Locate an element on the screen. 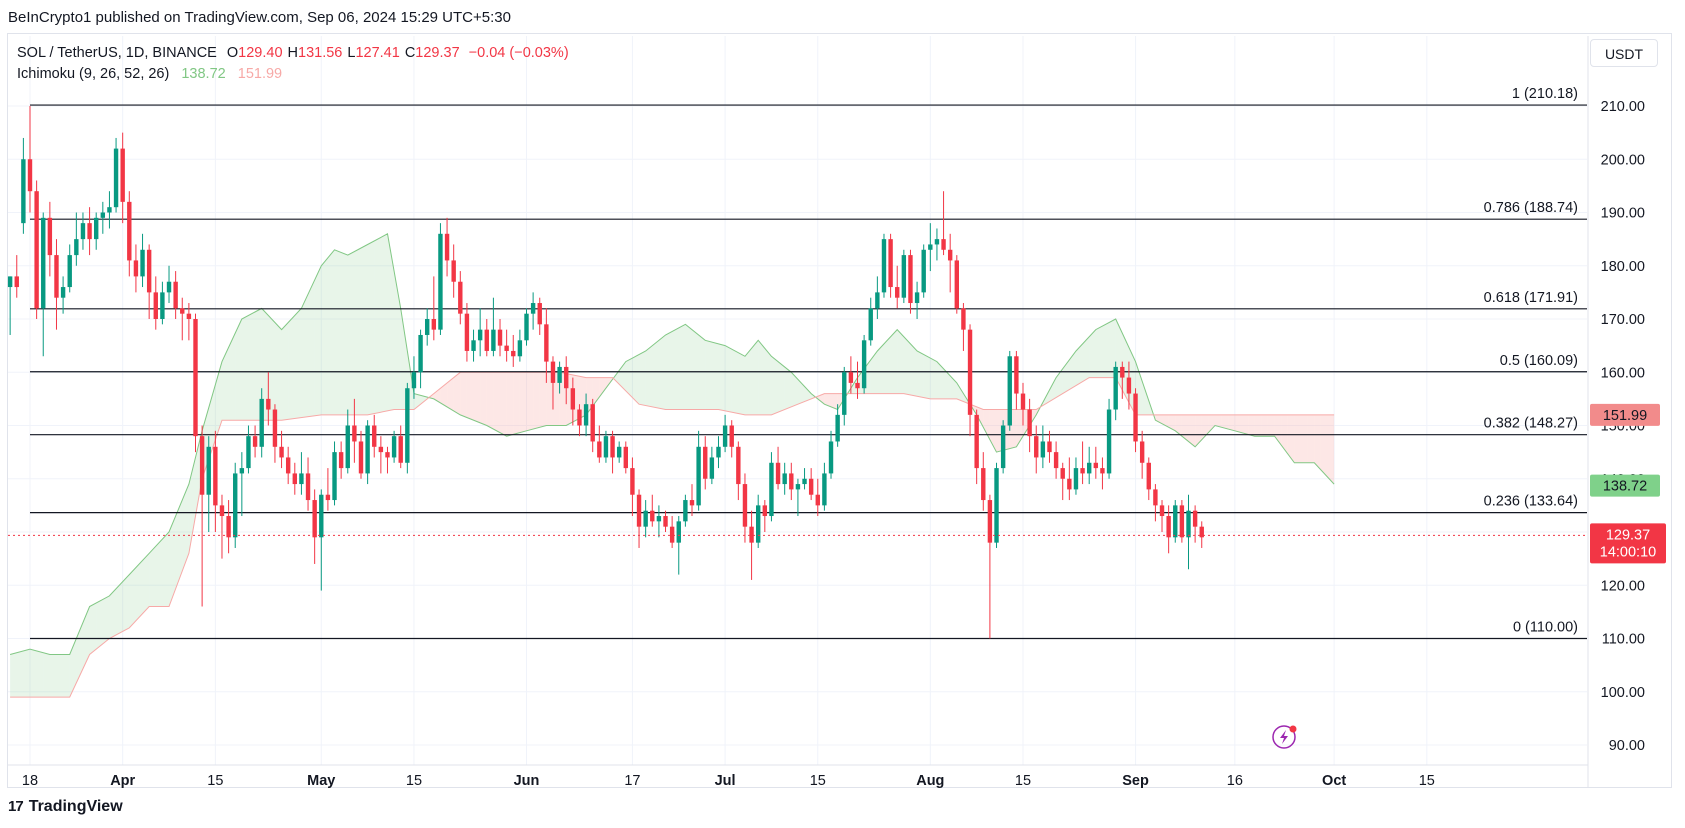  symbol-label: SOL / TetherUS, 1D, BINANCE is located at coordinates (117, 53).